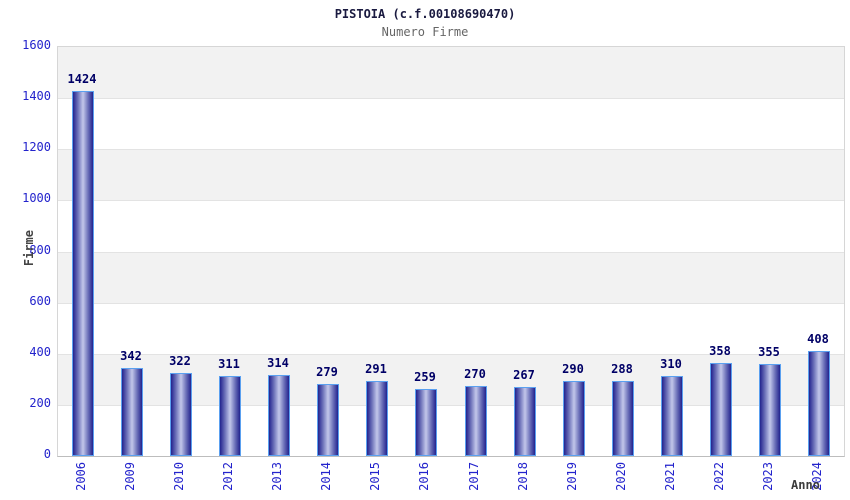  Describe the element at coordinates (425, 14) in the screenshot. I see `chart-title: PISTOIA (c.f.00108690470)` at that location.